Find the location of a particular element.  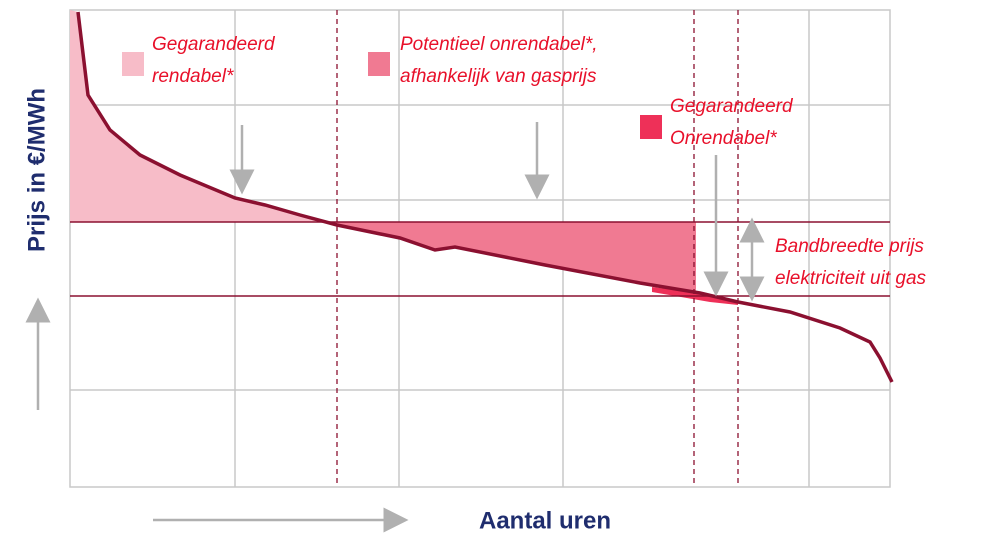

legend-label: afhankelijk van gasprijs is located at coordinates (498, 76).